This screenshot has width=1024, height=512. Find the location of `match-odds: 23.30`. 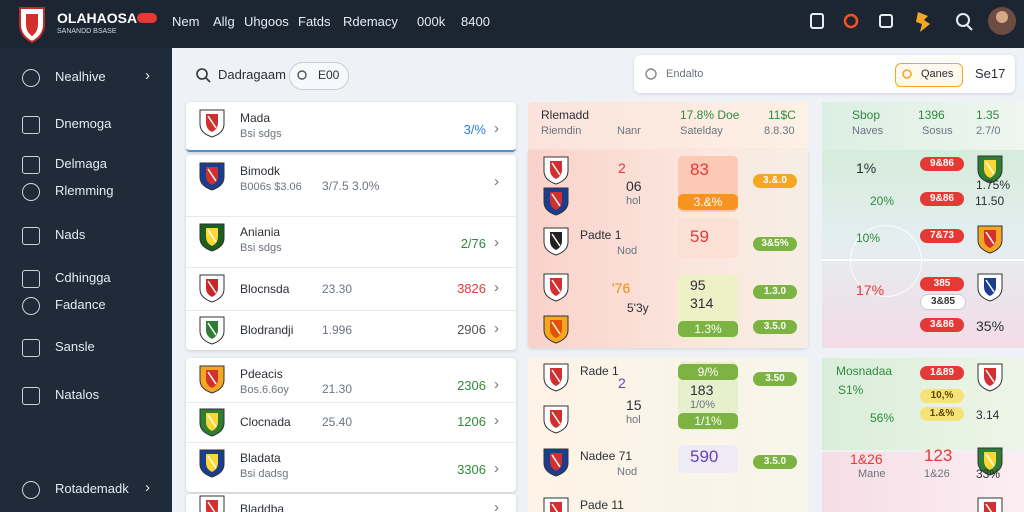

match-odds: 23.30 is located at coordinates (337, 288).